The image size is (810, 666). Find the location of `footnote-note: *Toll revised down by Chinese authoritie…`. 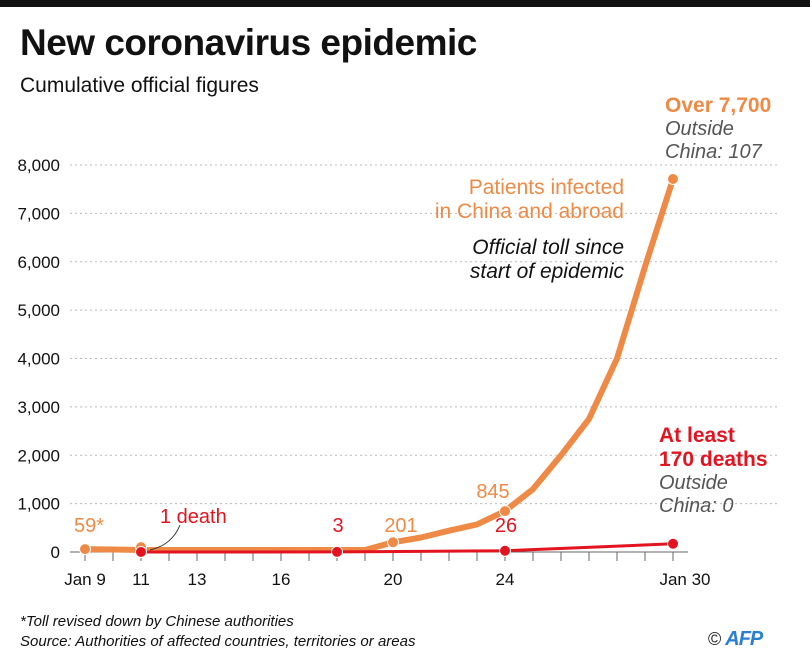

footnote-note: *Toll revised down by Chinese authoritie… is located at coordinates (157, 621).